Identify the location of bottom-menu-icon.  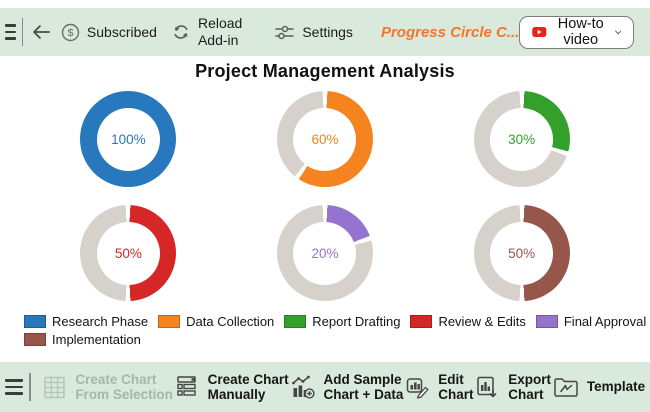
(14, 387).